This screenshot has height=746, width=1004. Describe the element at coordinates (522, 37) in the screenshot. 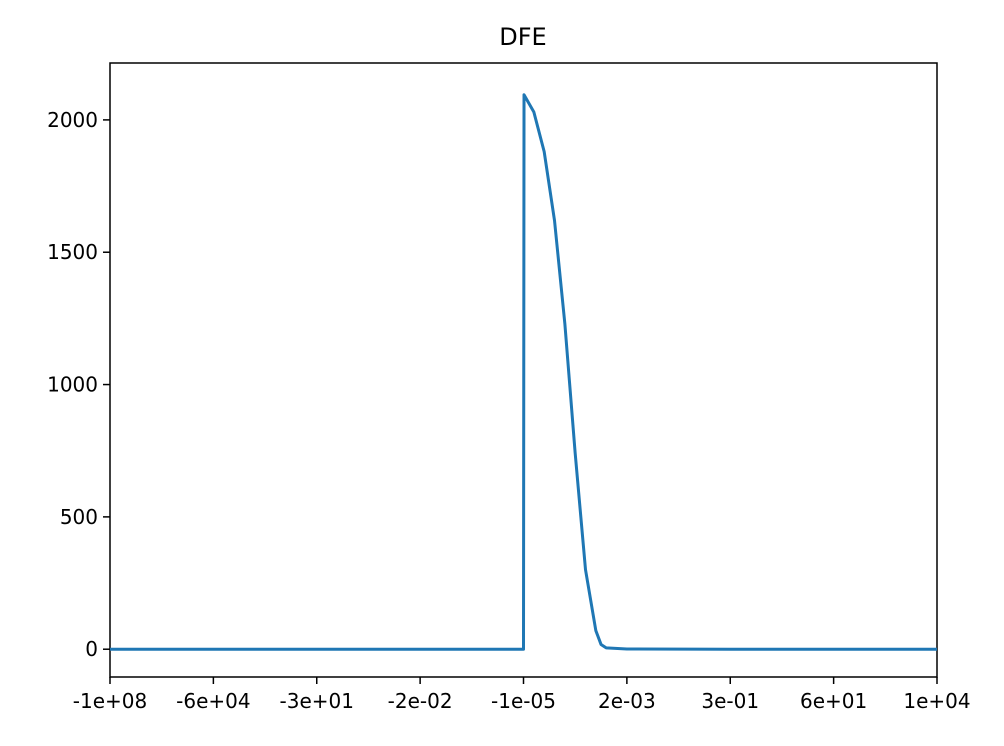

I see `chart-title: DFE` at that location.